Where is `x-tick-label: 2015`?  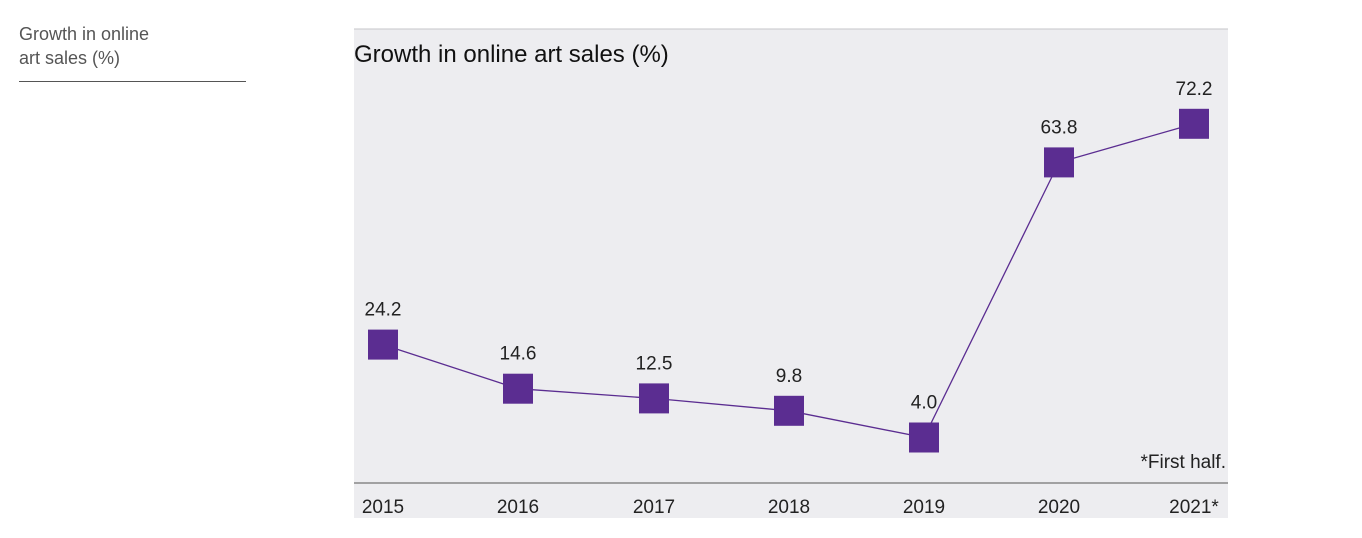 x-tick-label: 2015 is located at coordinates (383, 507).